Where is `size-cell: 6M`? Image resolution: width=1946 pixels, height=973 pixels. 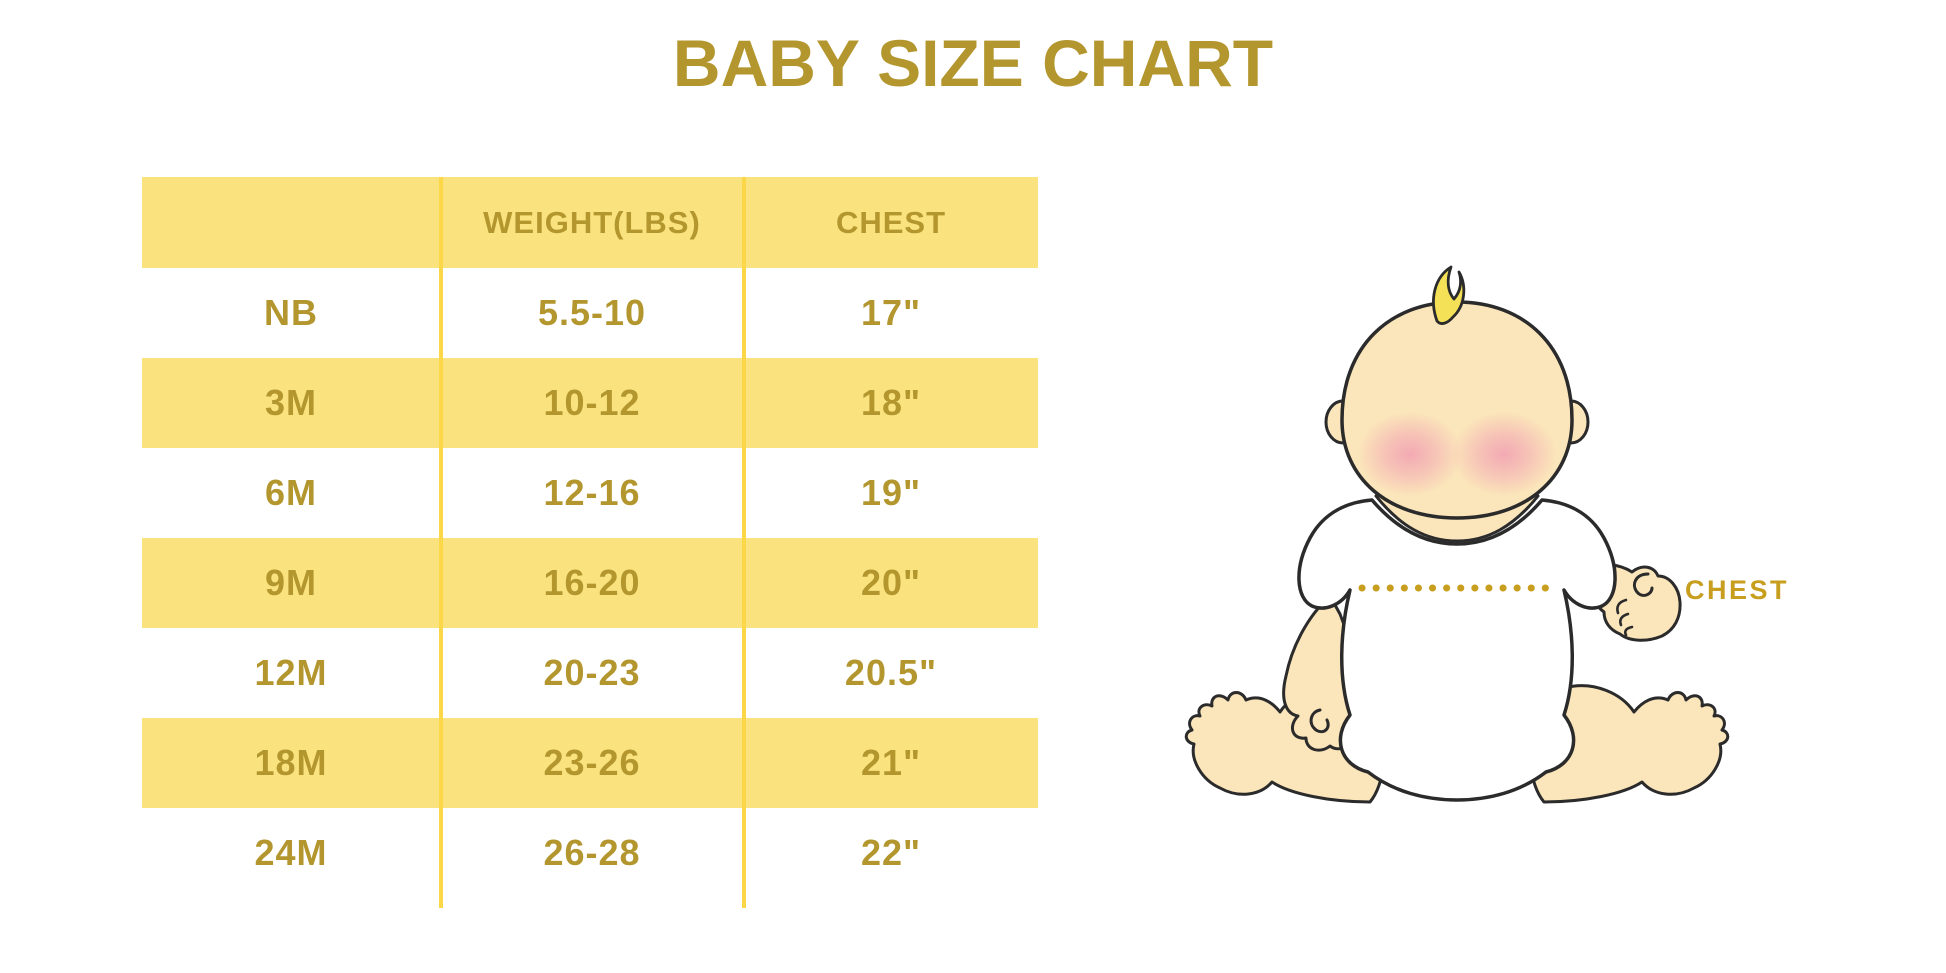 size-cell: 6M is located at coordinates (290, 492).